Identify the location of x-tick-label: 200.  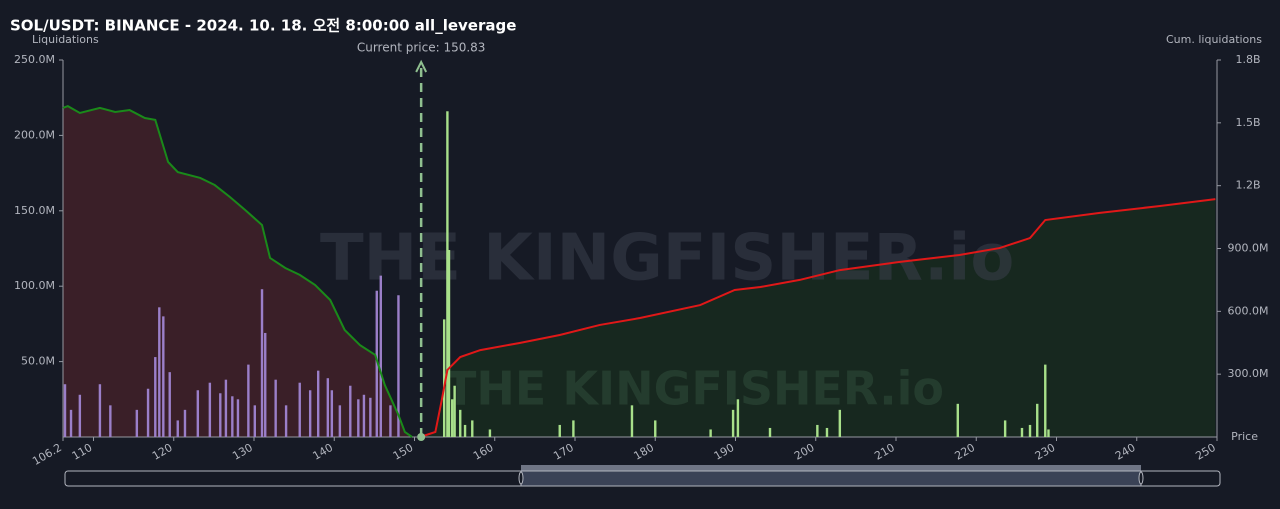
(804, 452).